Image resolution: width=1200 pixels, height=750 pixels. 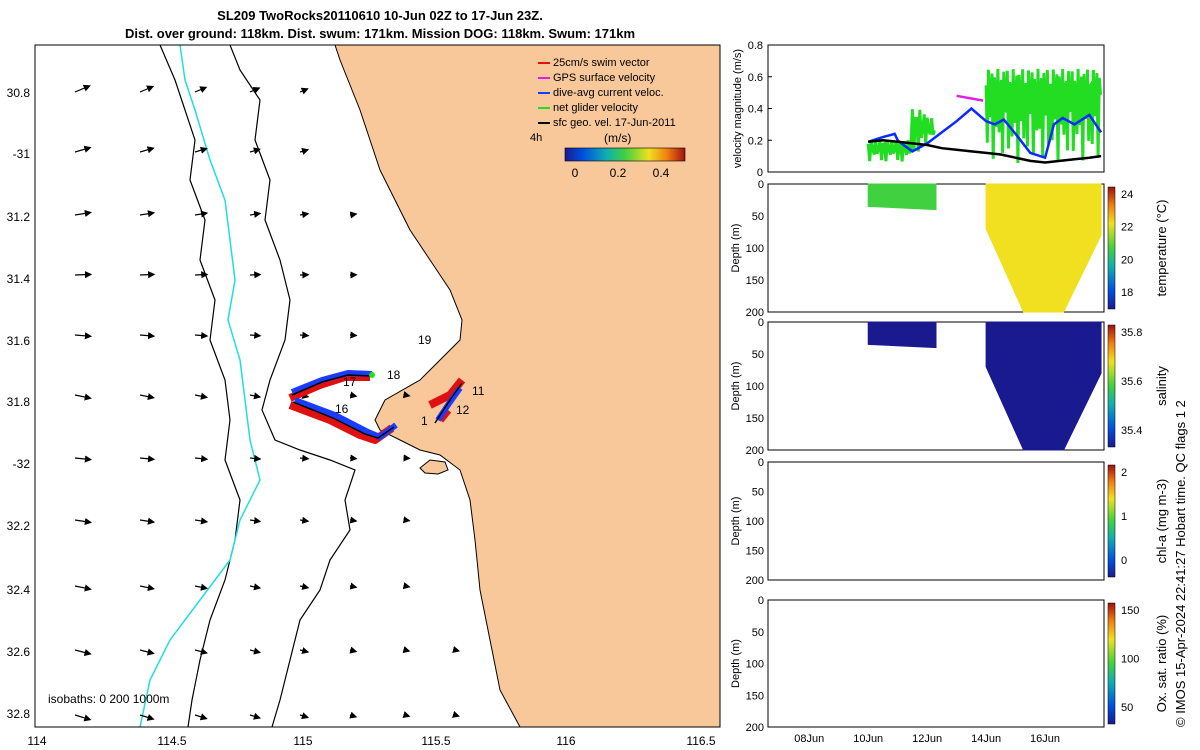 I want to click on waypoint-label: 16, so click(x=342, y=409).